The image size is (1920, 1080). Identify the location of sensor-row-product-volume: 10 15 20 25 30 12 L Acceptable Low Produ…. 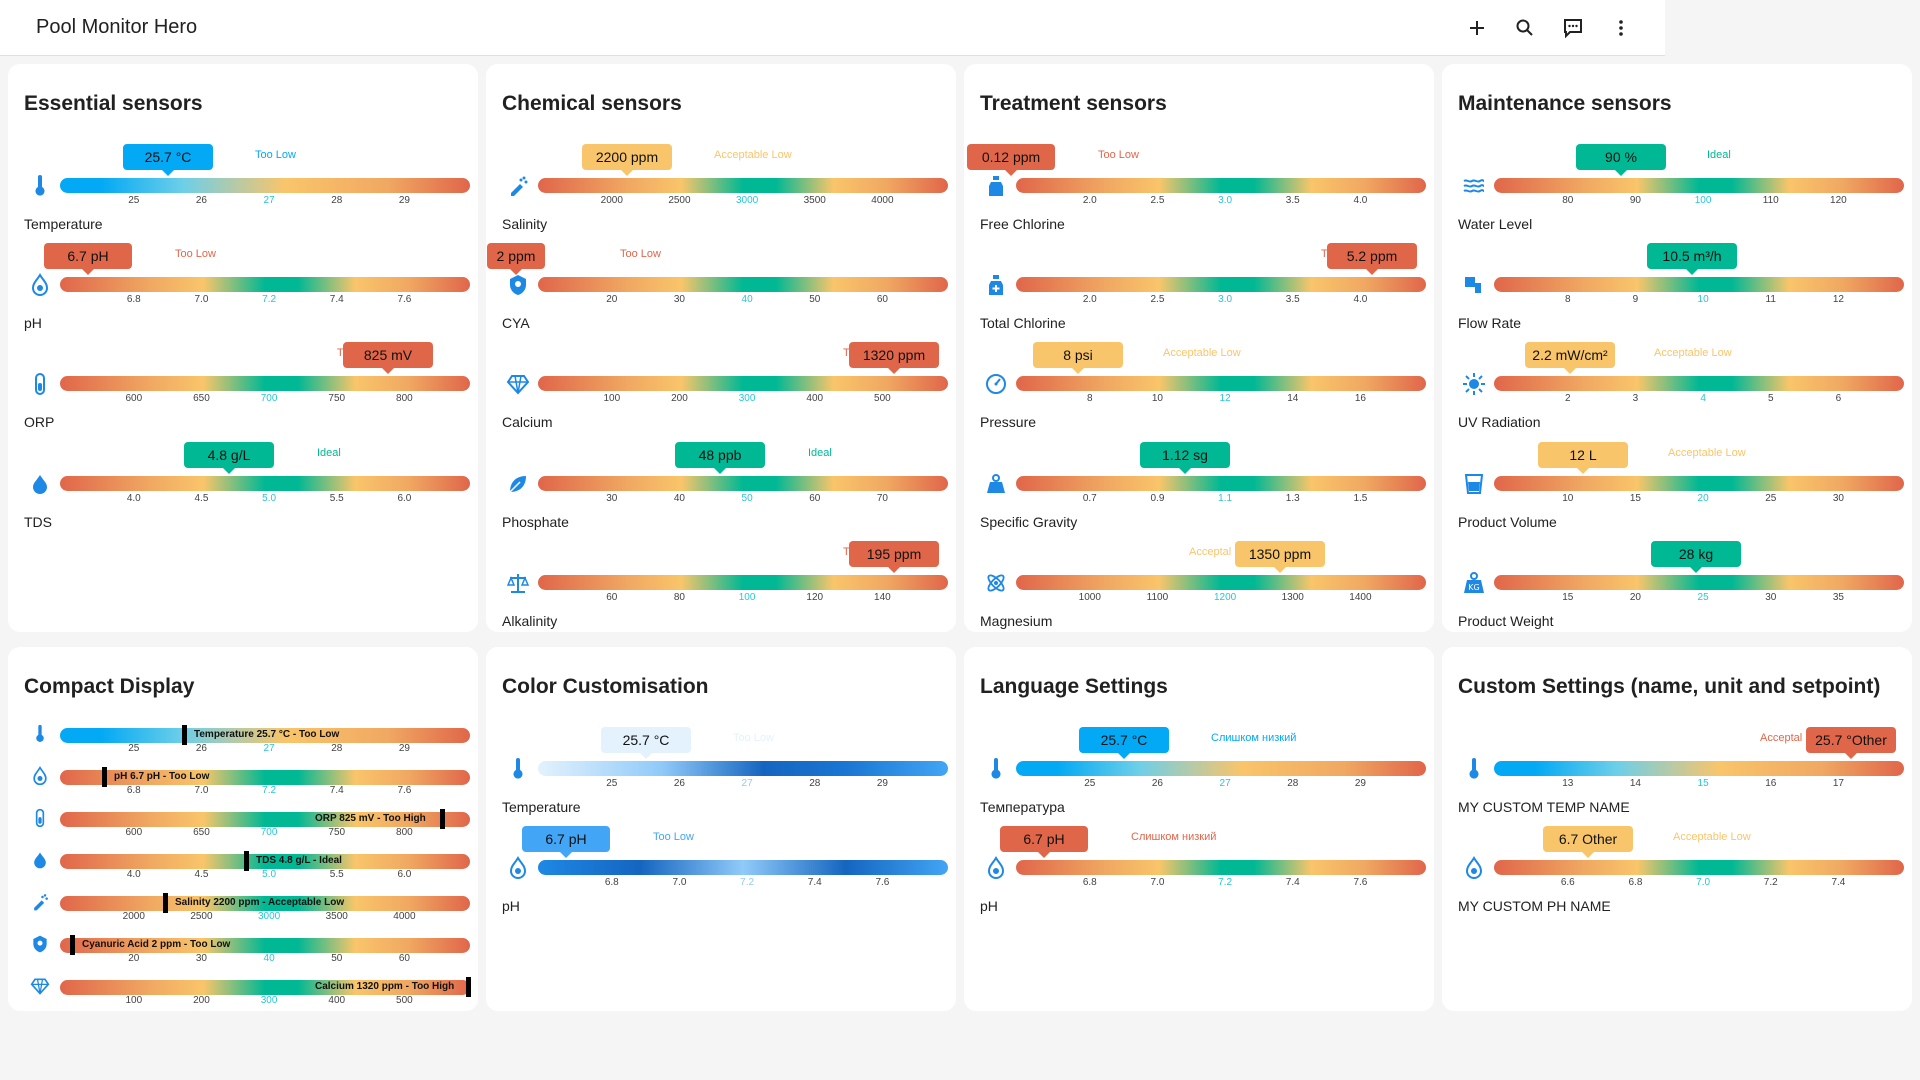
(1677, 483).